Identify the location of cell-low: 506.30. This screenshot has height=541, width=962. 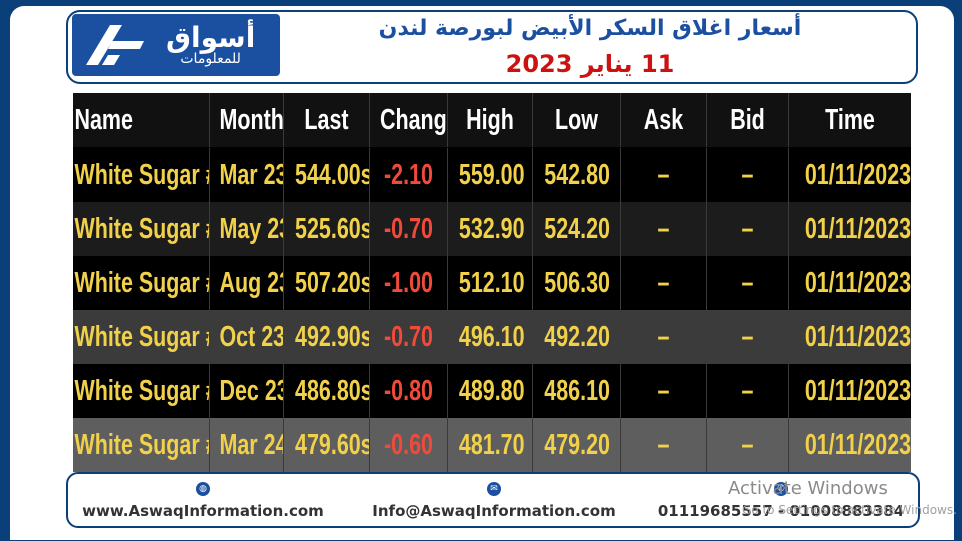
(577, 283).